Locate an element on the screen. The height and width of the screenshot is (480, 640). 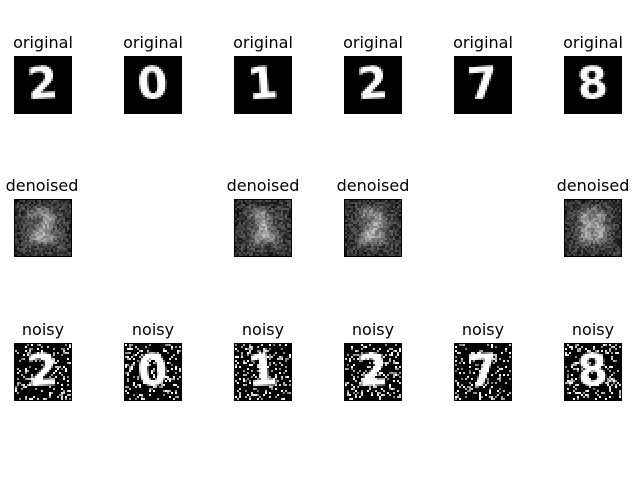
label-original-3: original is located at coordinates (263, 42).